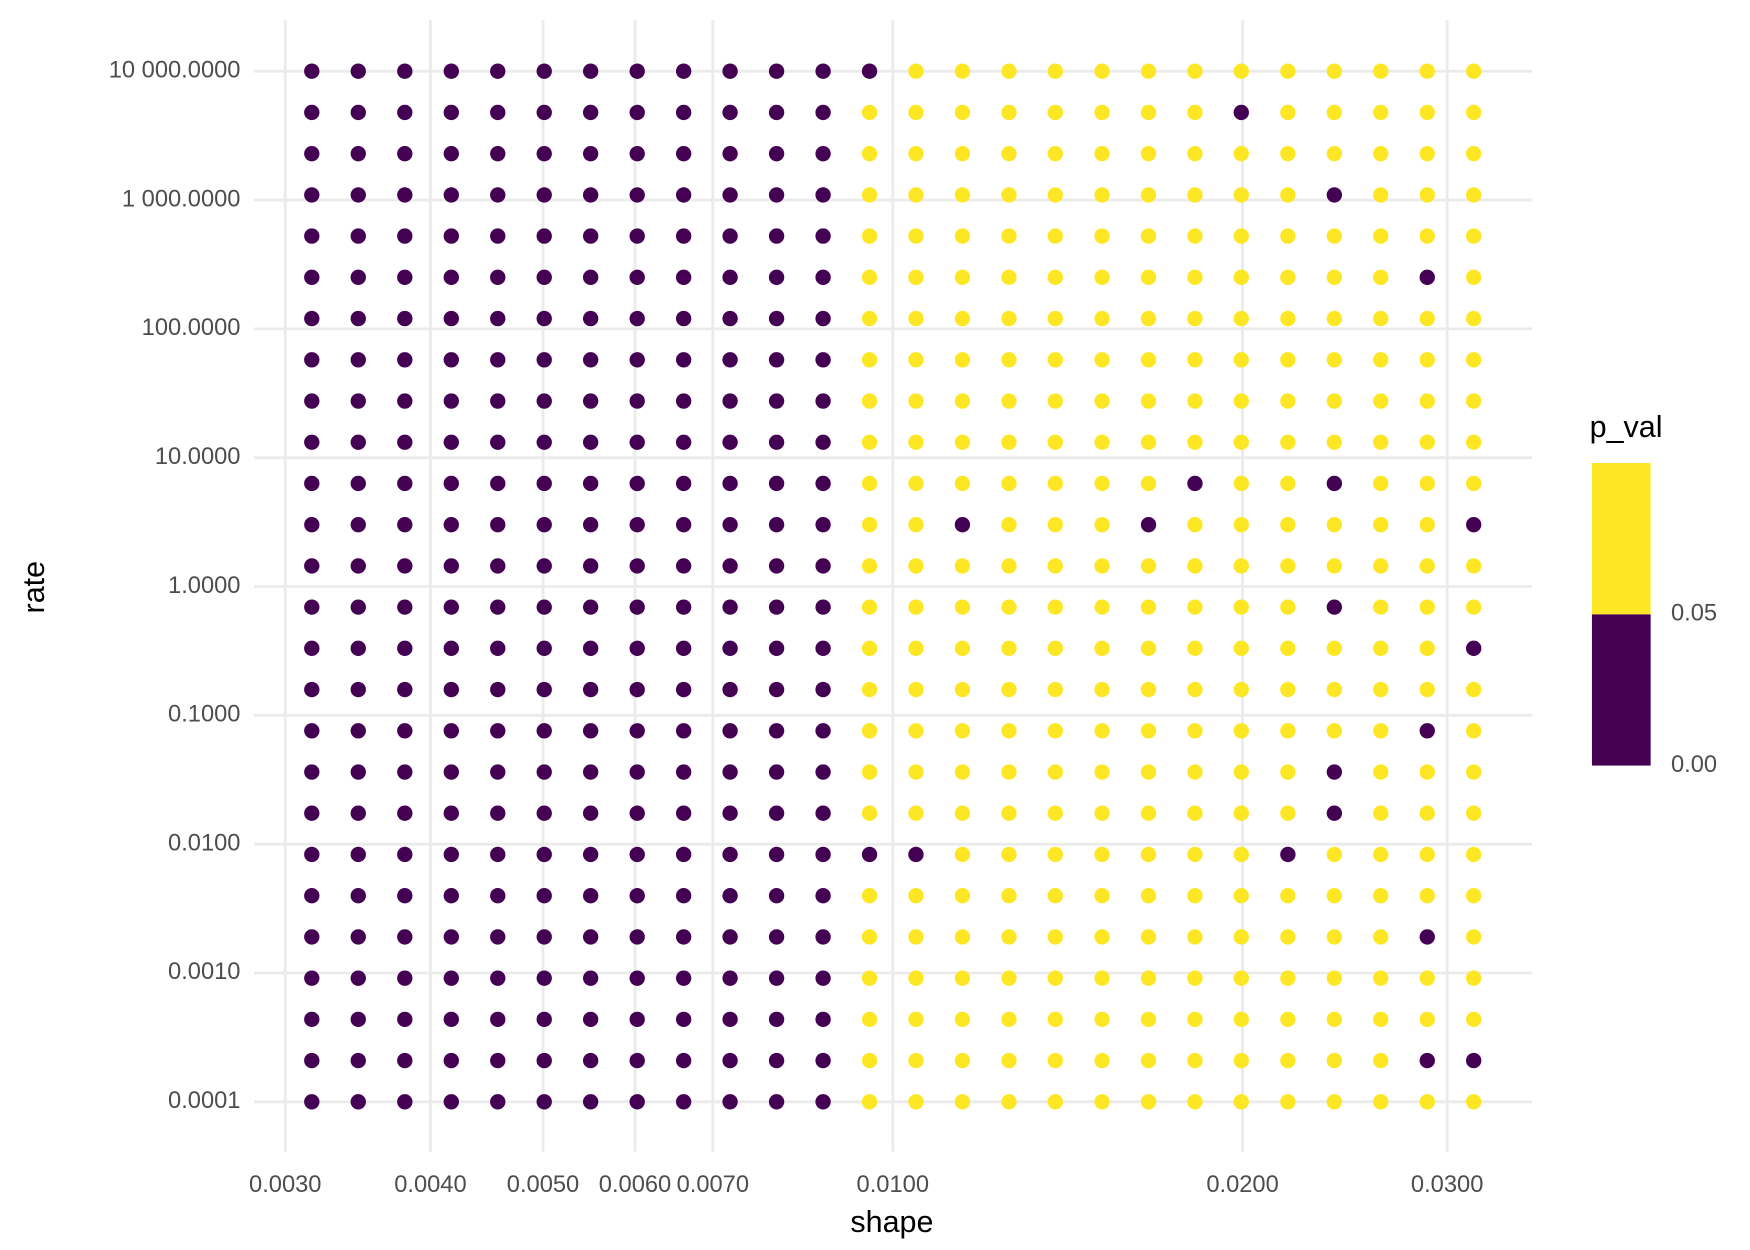 Image resolution: width=1750 pixels, height=1250 pixels. I want to click on y-tick-label: 1.0000, so click(204, 586).